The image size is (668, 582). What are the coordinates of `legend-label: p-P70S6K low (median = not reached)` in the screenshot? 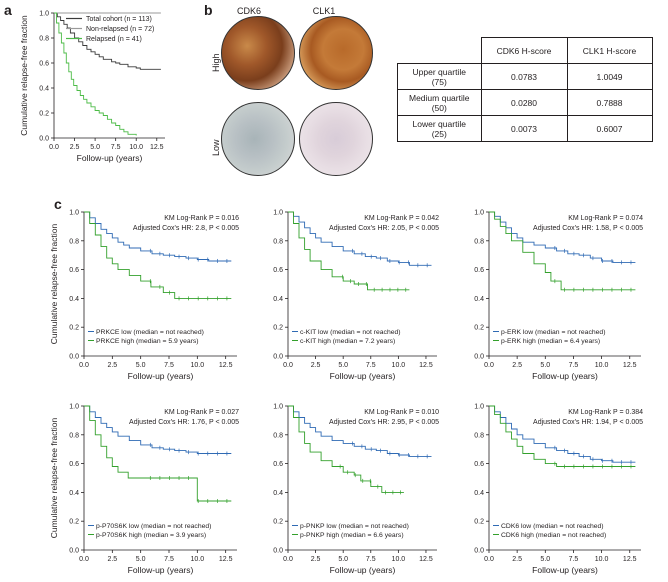 It's located at (153, 526).